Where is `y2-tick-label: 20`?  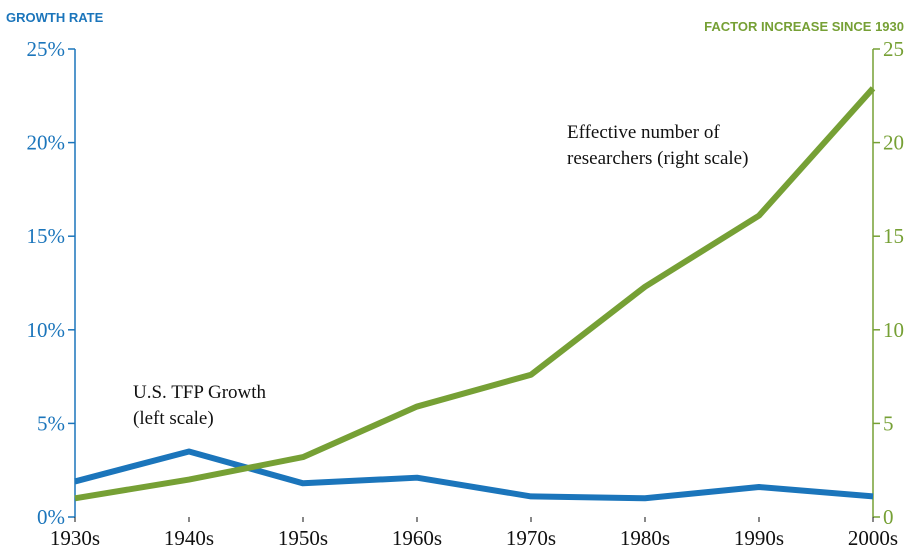
y2-tick-label: 20 is located at coordinates (893, 143).